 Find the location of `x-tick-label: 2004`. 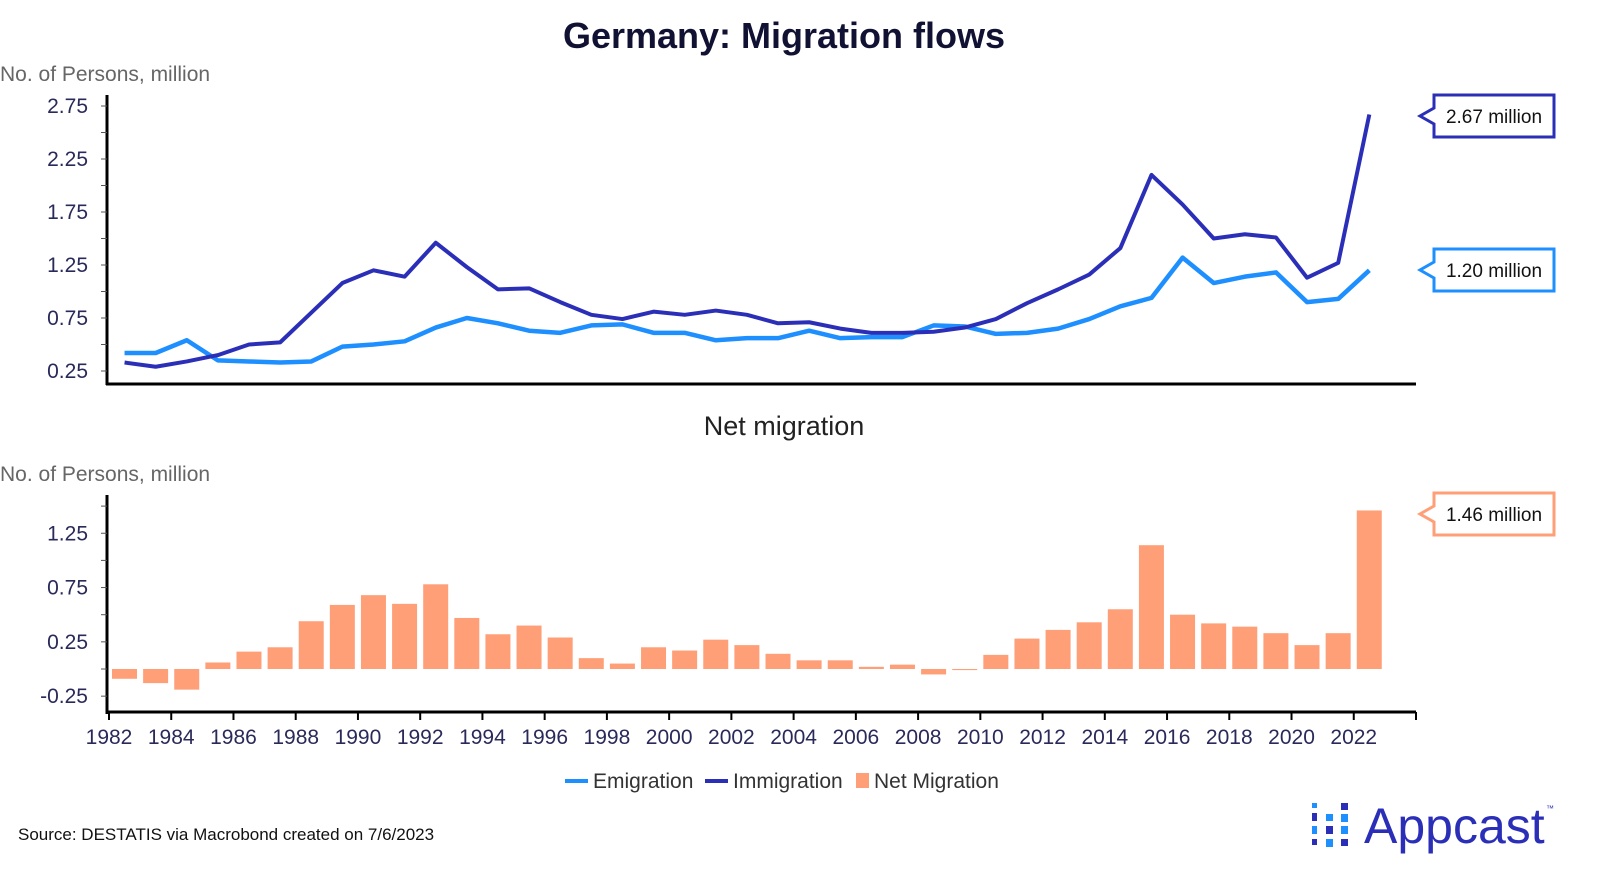

x-tick-label: 2004 is located at coordinates (793, 737).